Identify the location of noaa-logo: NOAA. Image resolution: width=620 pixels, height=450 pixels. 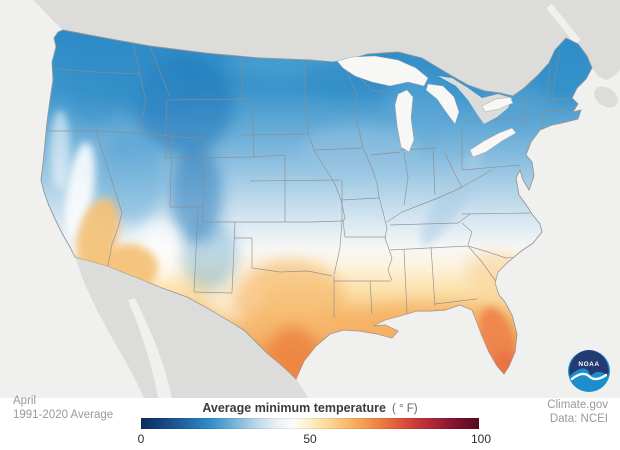
(589, 371).